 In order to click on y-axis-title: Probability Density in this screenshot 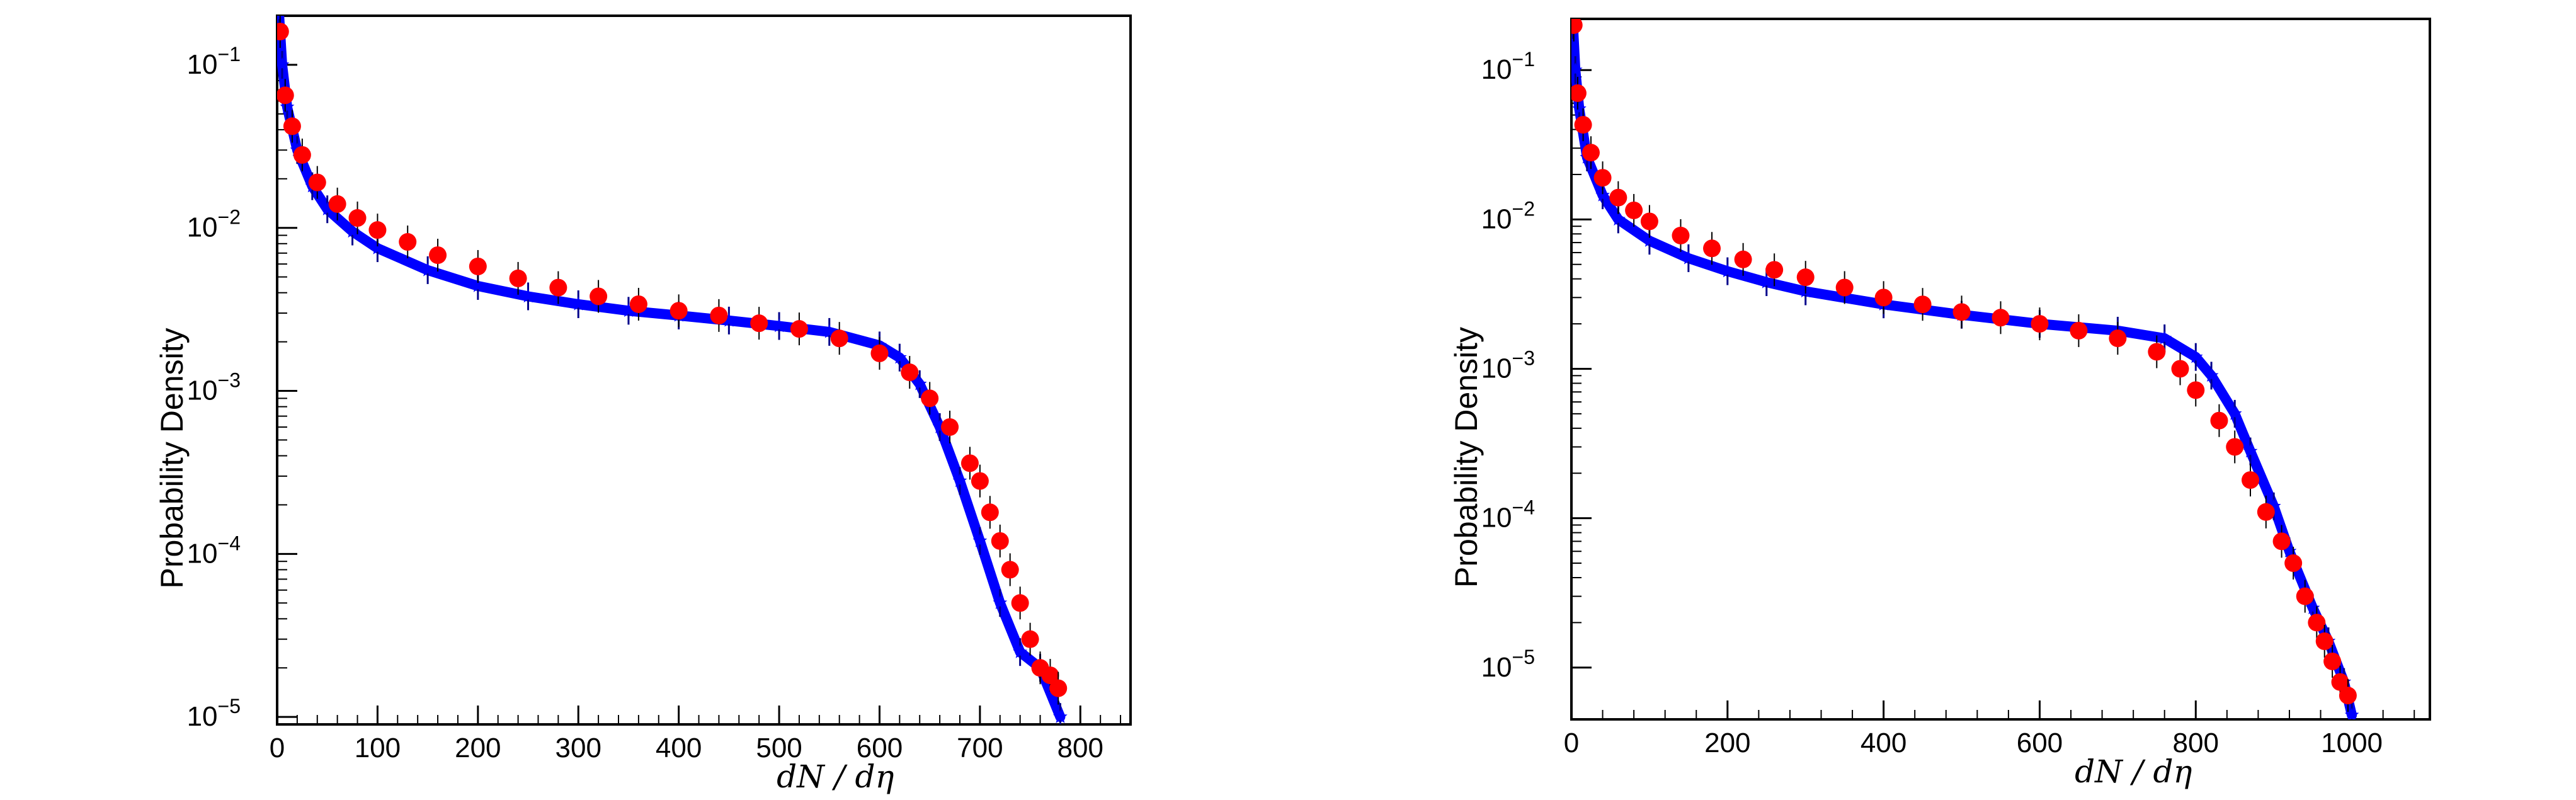, I will do `click(1466, 457)`.